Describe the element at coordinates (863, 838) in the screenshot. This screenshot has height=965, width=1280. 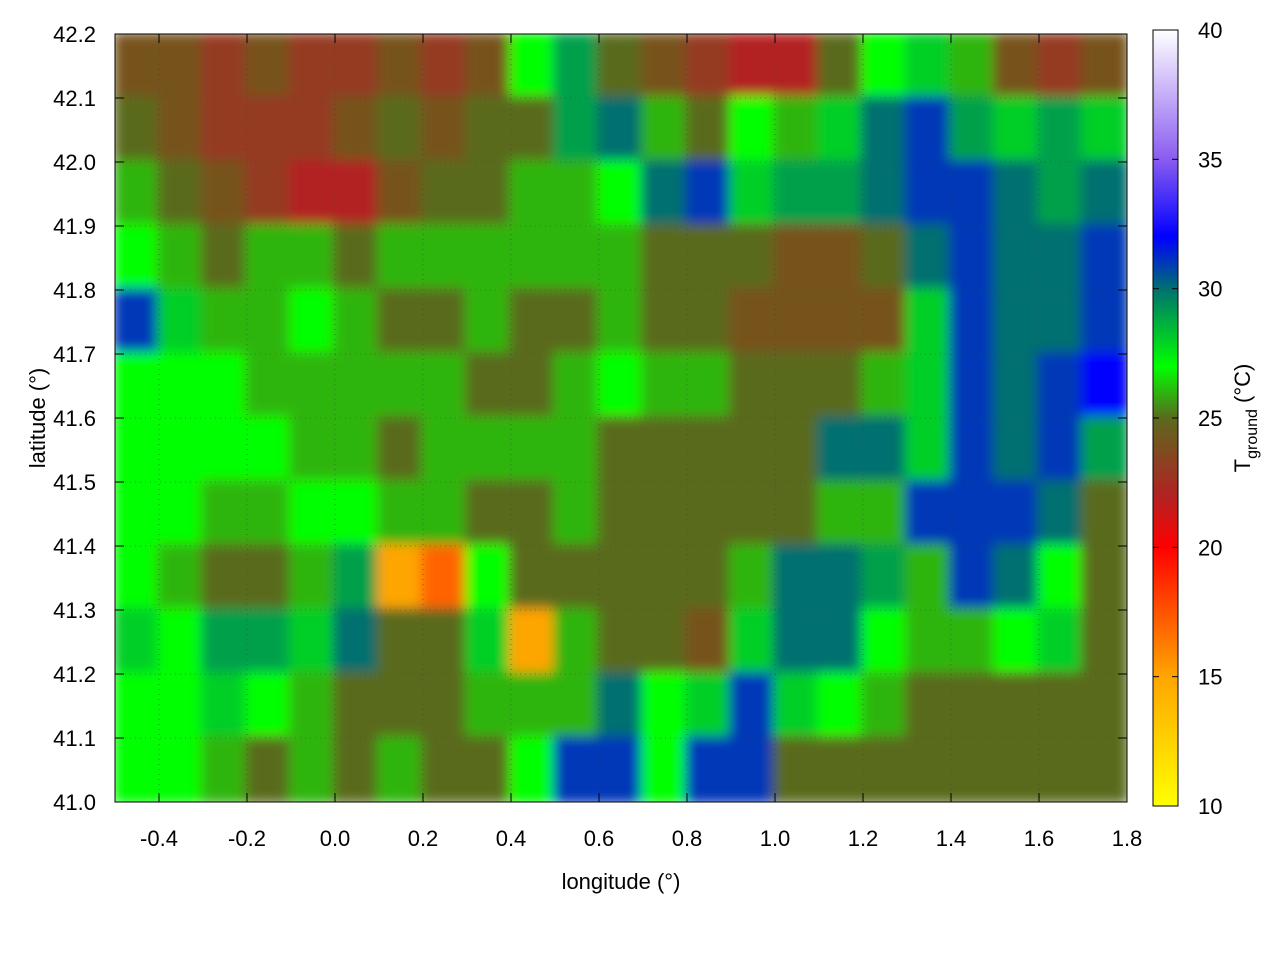
I see `x-tick-label: 1.2` at that location.